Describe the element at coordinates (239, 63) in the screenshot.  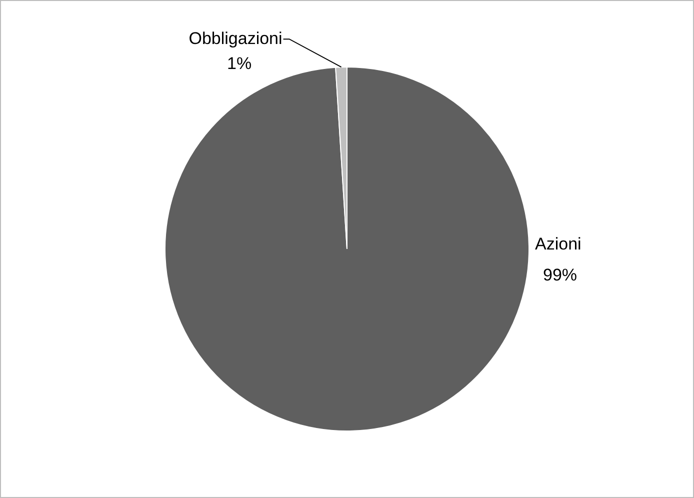
I see `data-label: 1%` at that location.